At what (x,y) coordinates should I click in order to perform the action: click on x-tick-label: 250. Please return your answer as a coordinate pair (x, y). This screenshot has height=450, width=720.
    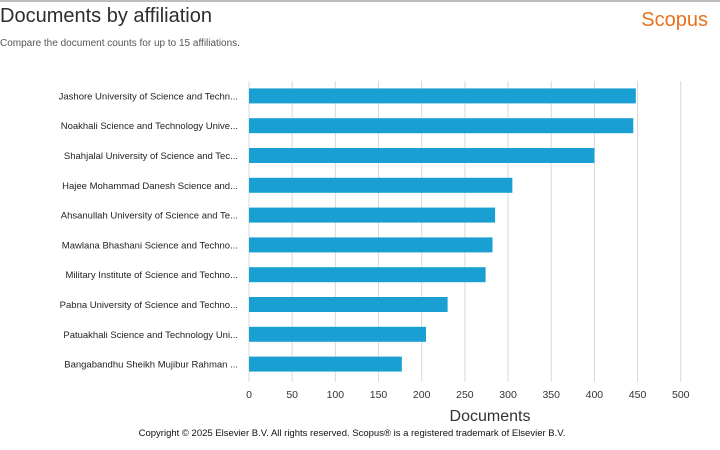
    Looking at the image, I should click on (465, 395).